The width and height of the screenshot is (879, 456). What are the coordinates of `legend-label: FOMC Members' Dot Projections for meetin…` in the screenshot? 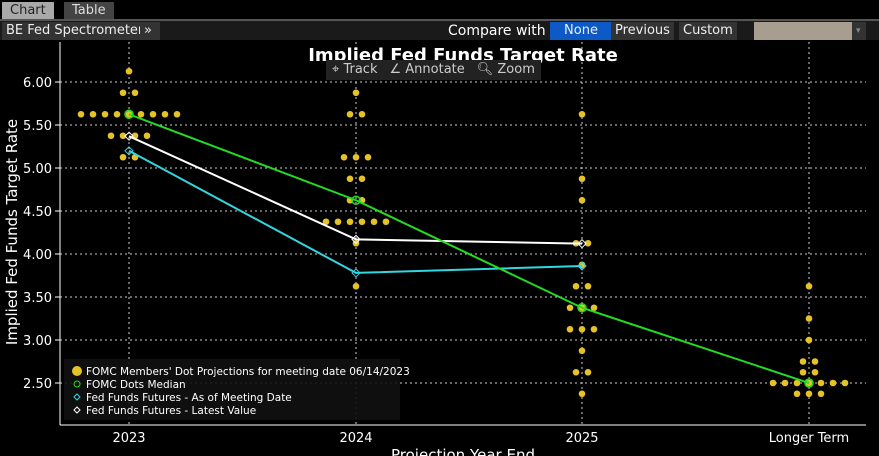 It's located at (248, 372).